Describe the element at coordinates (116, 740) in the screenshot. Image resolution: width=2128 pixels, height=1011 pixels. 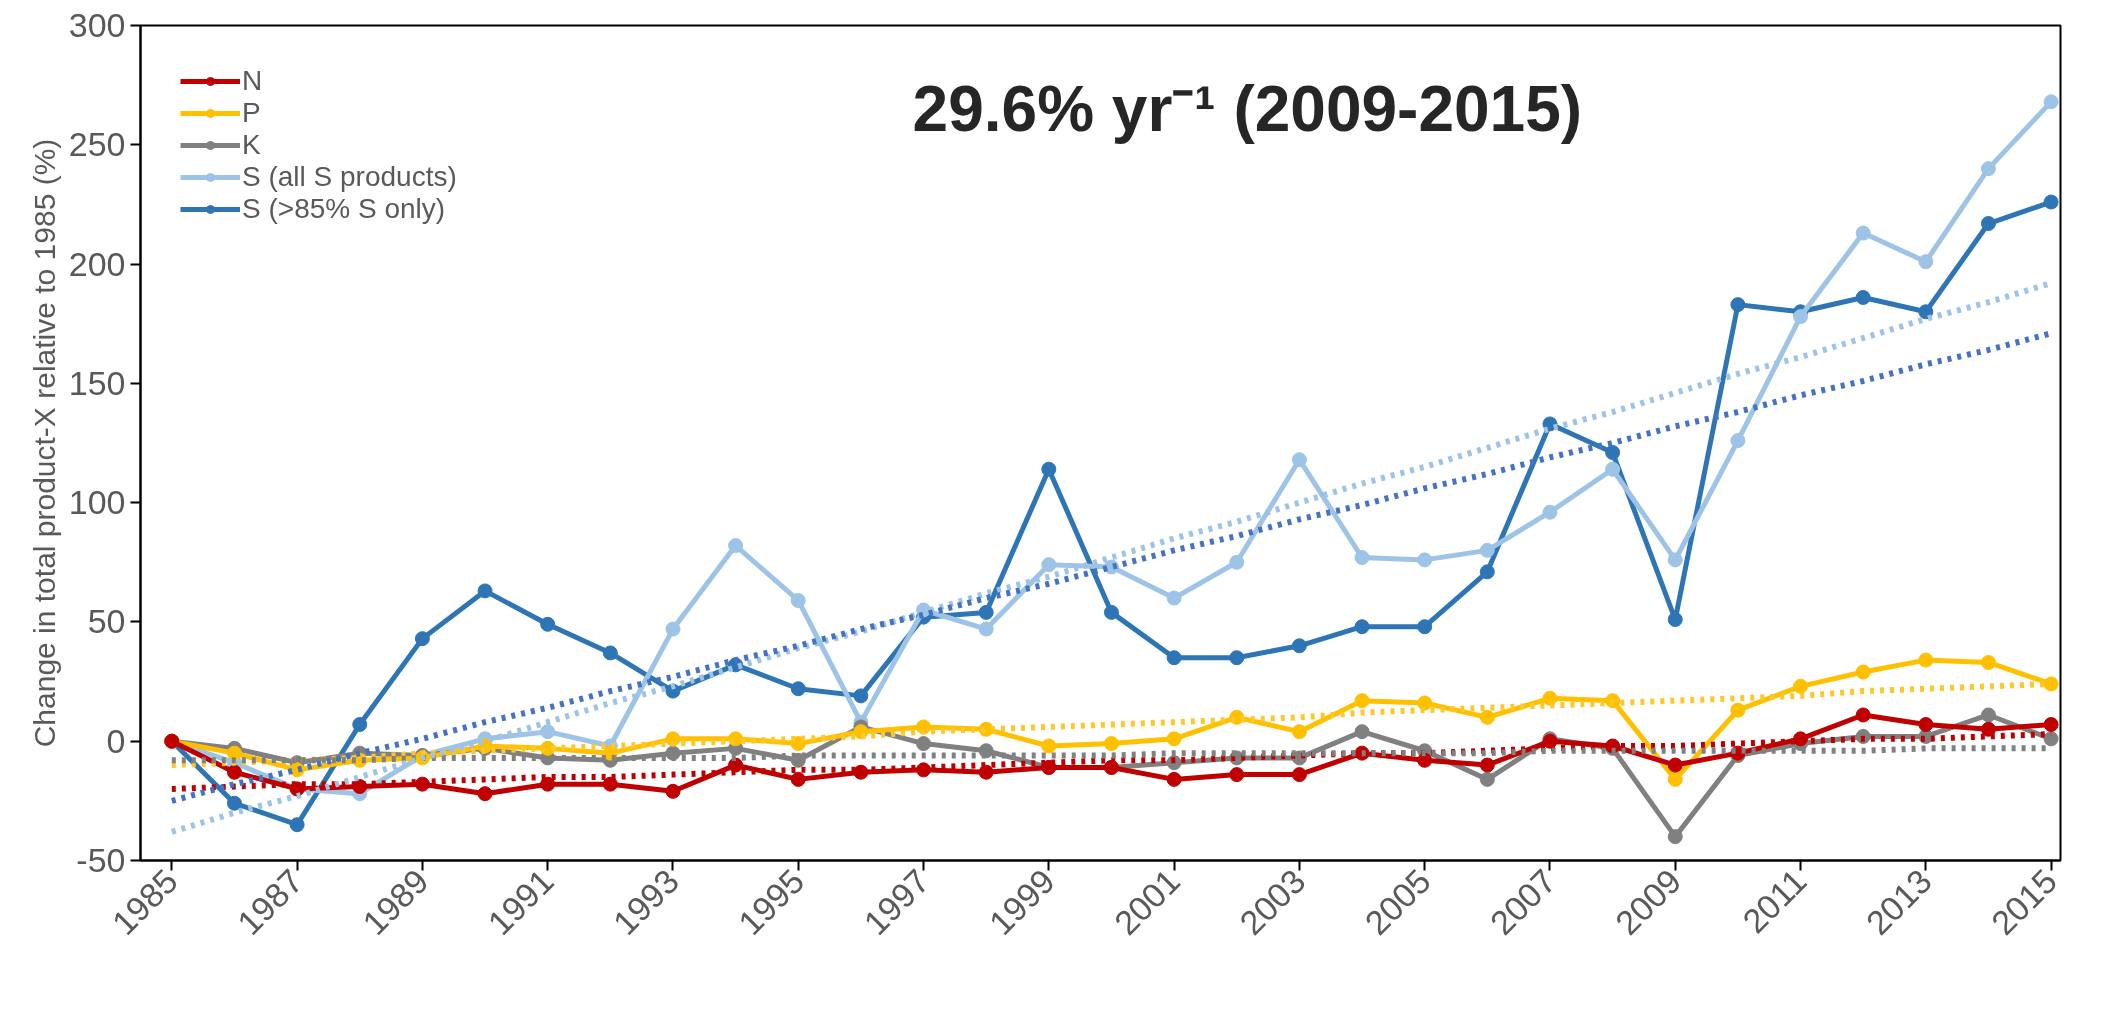
I see `y-tick-label: 0` at that location.